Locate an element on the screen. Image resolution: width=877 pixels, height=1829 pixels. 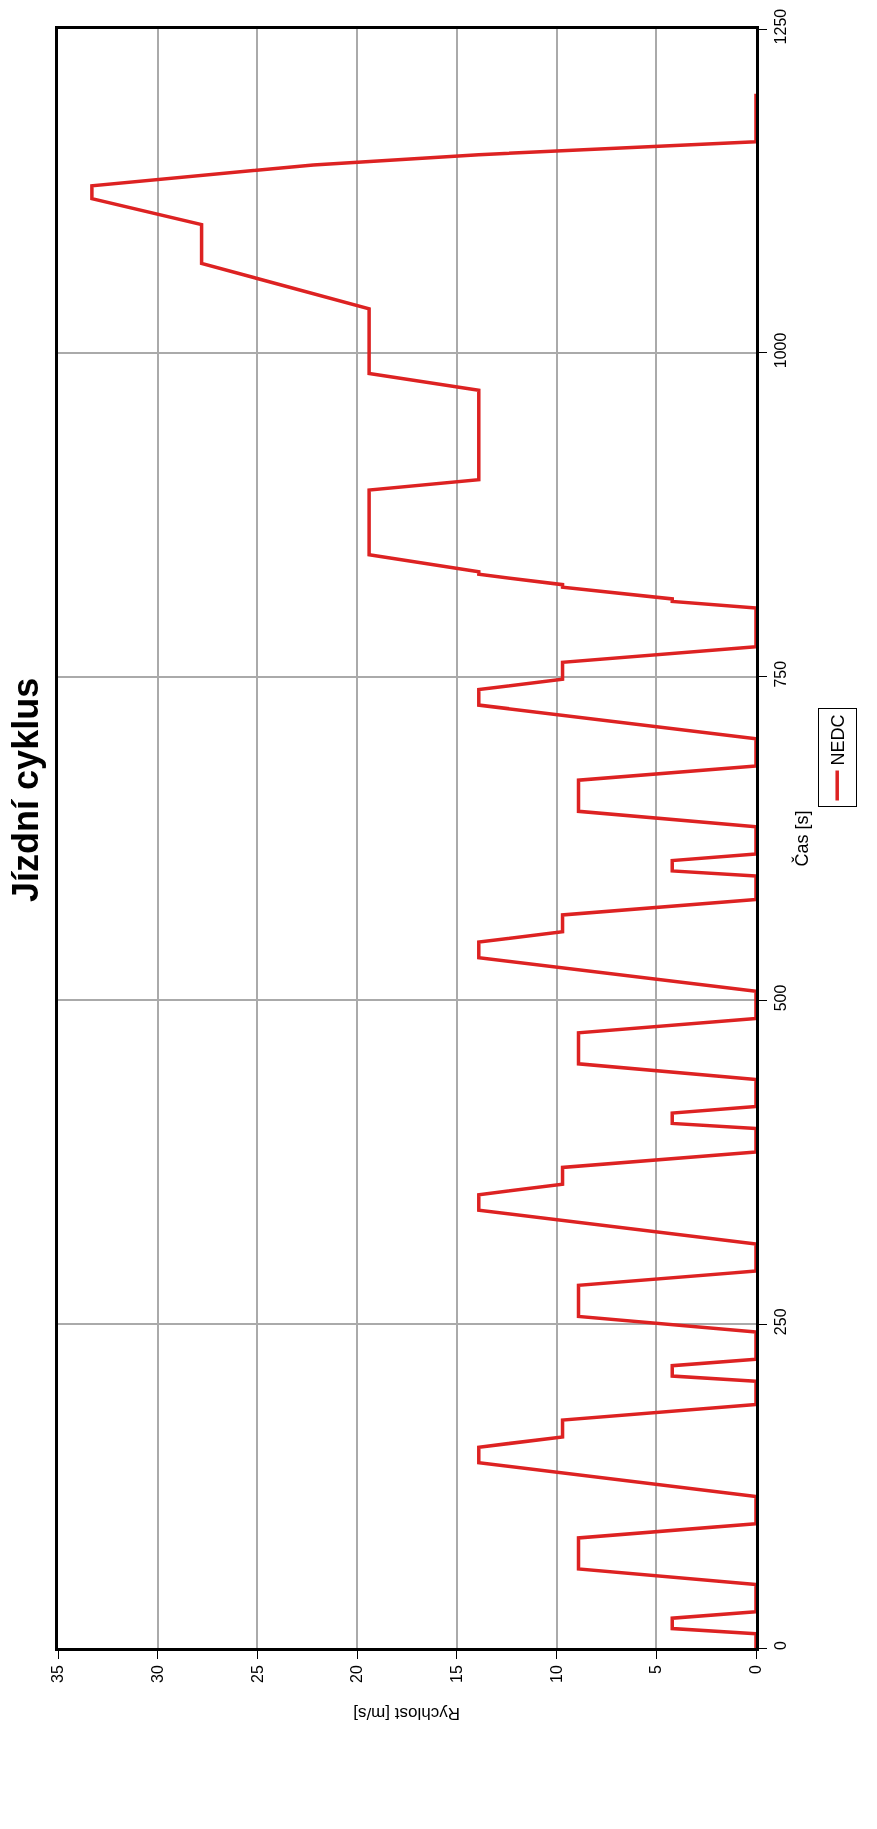
x-axis-title: Rychlost [m/s] is located at coordinates (406, 1713).